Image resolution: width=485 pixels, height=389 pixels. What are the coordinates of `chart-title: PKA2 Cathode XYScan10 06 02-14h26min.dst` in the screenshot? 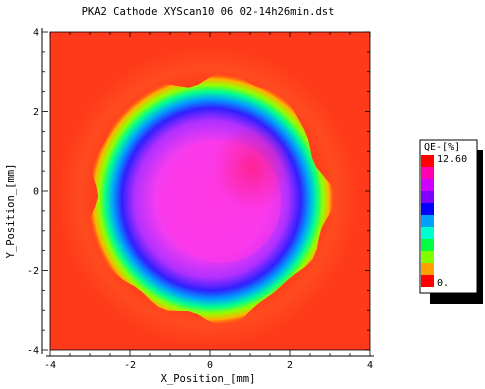 It's located at (208, 12).